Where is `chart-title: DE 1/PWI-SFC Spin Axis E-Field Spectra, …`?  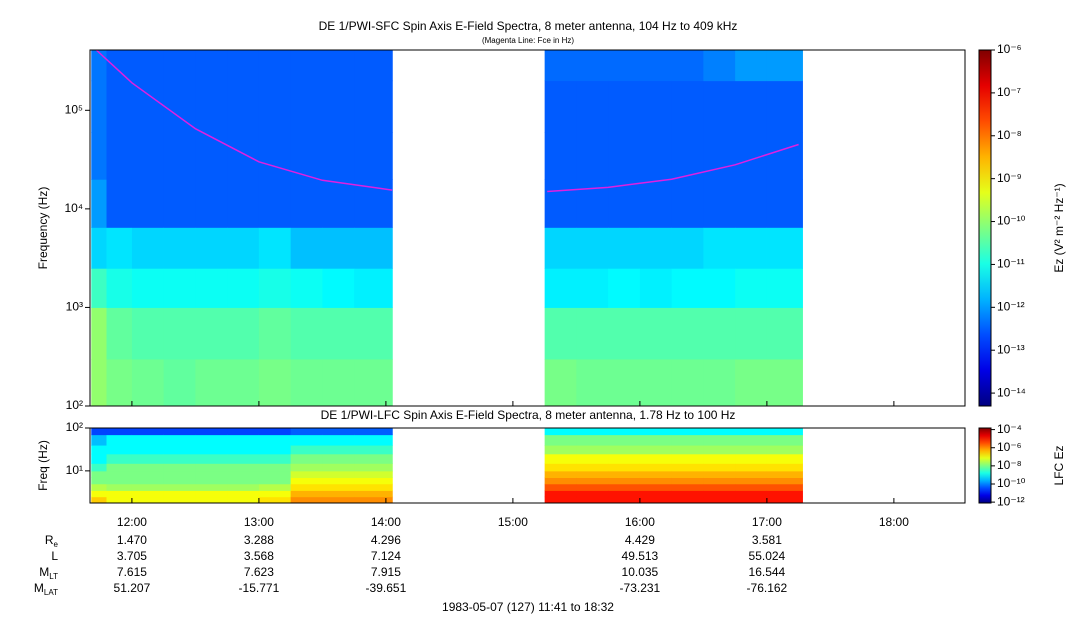 chart-title: DE 1/PWI-SFC Spin Axis E-Field Spectra, … is located at coordinates (528, 26).